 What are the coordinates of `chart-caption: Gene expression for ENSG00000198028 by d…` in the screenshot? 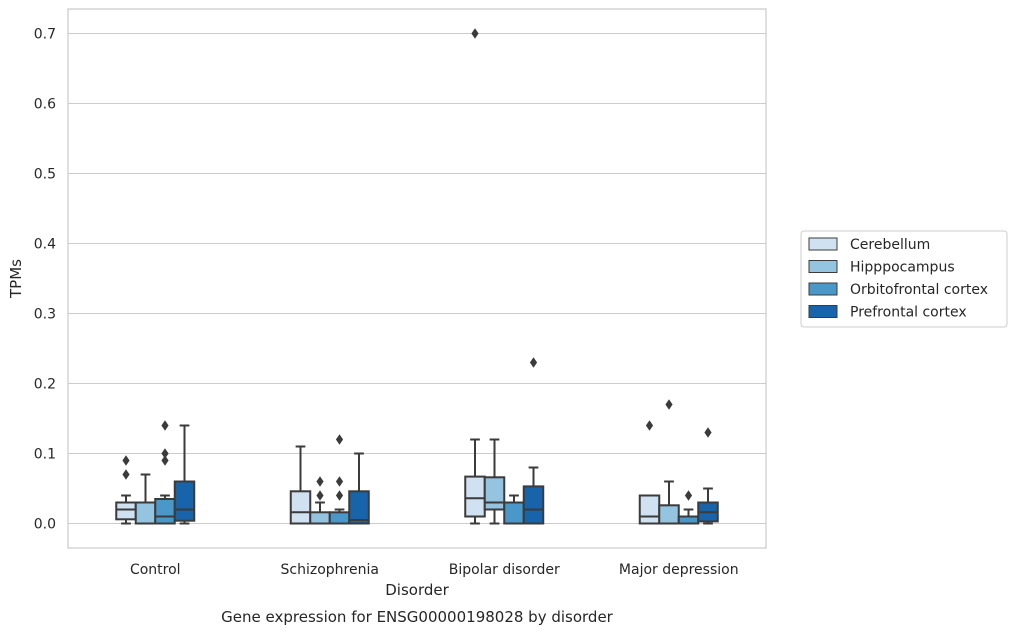 It's located at (417, 617).